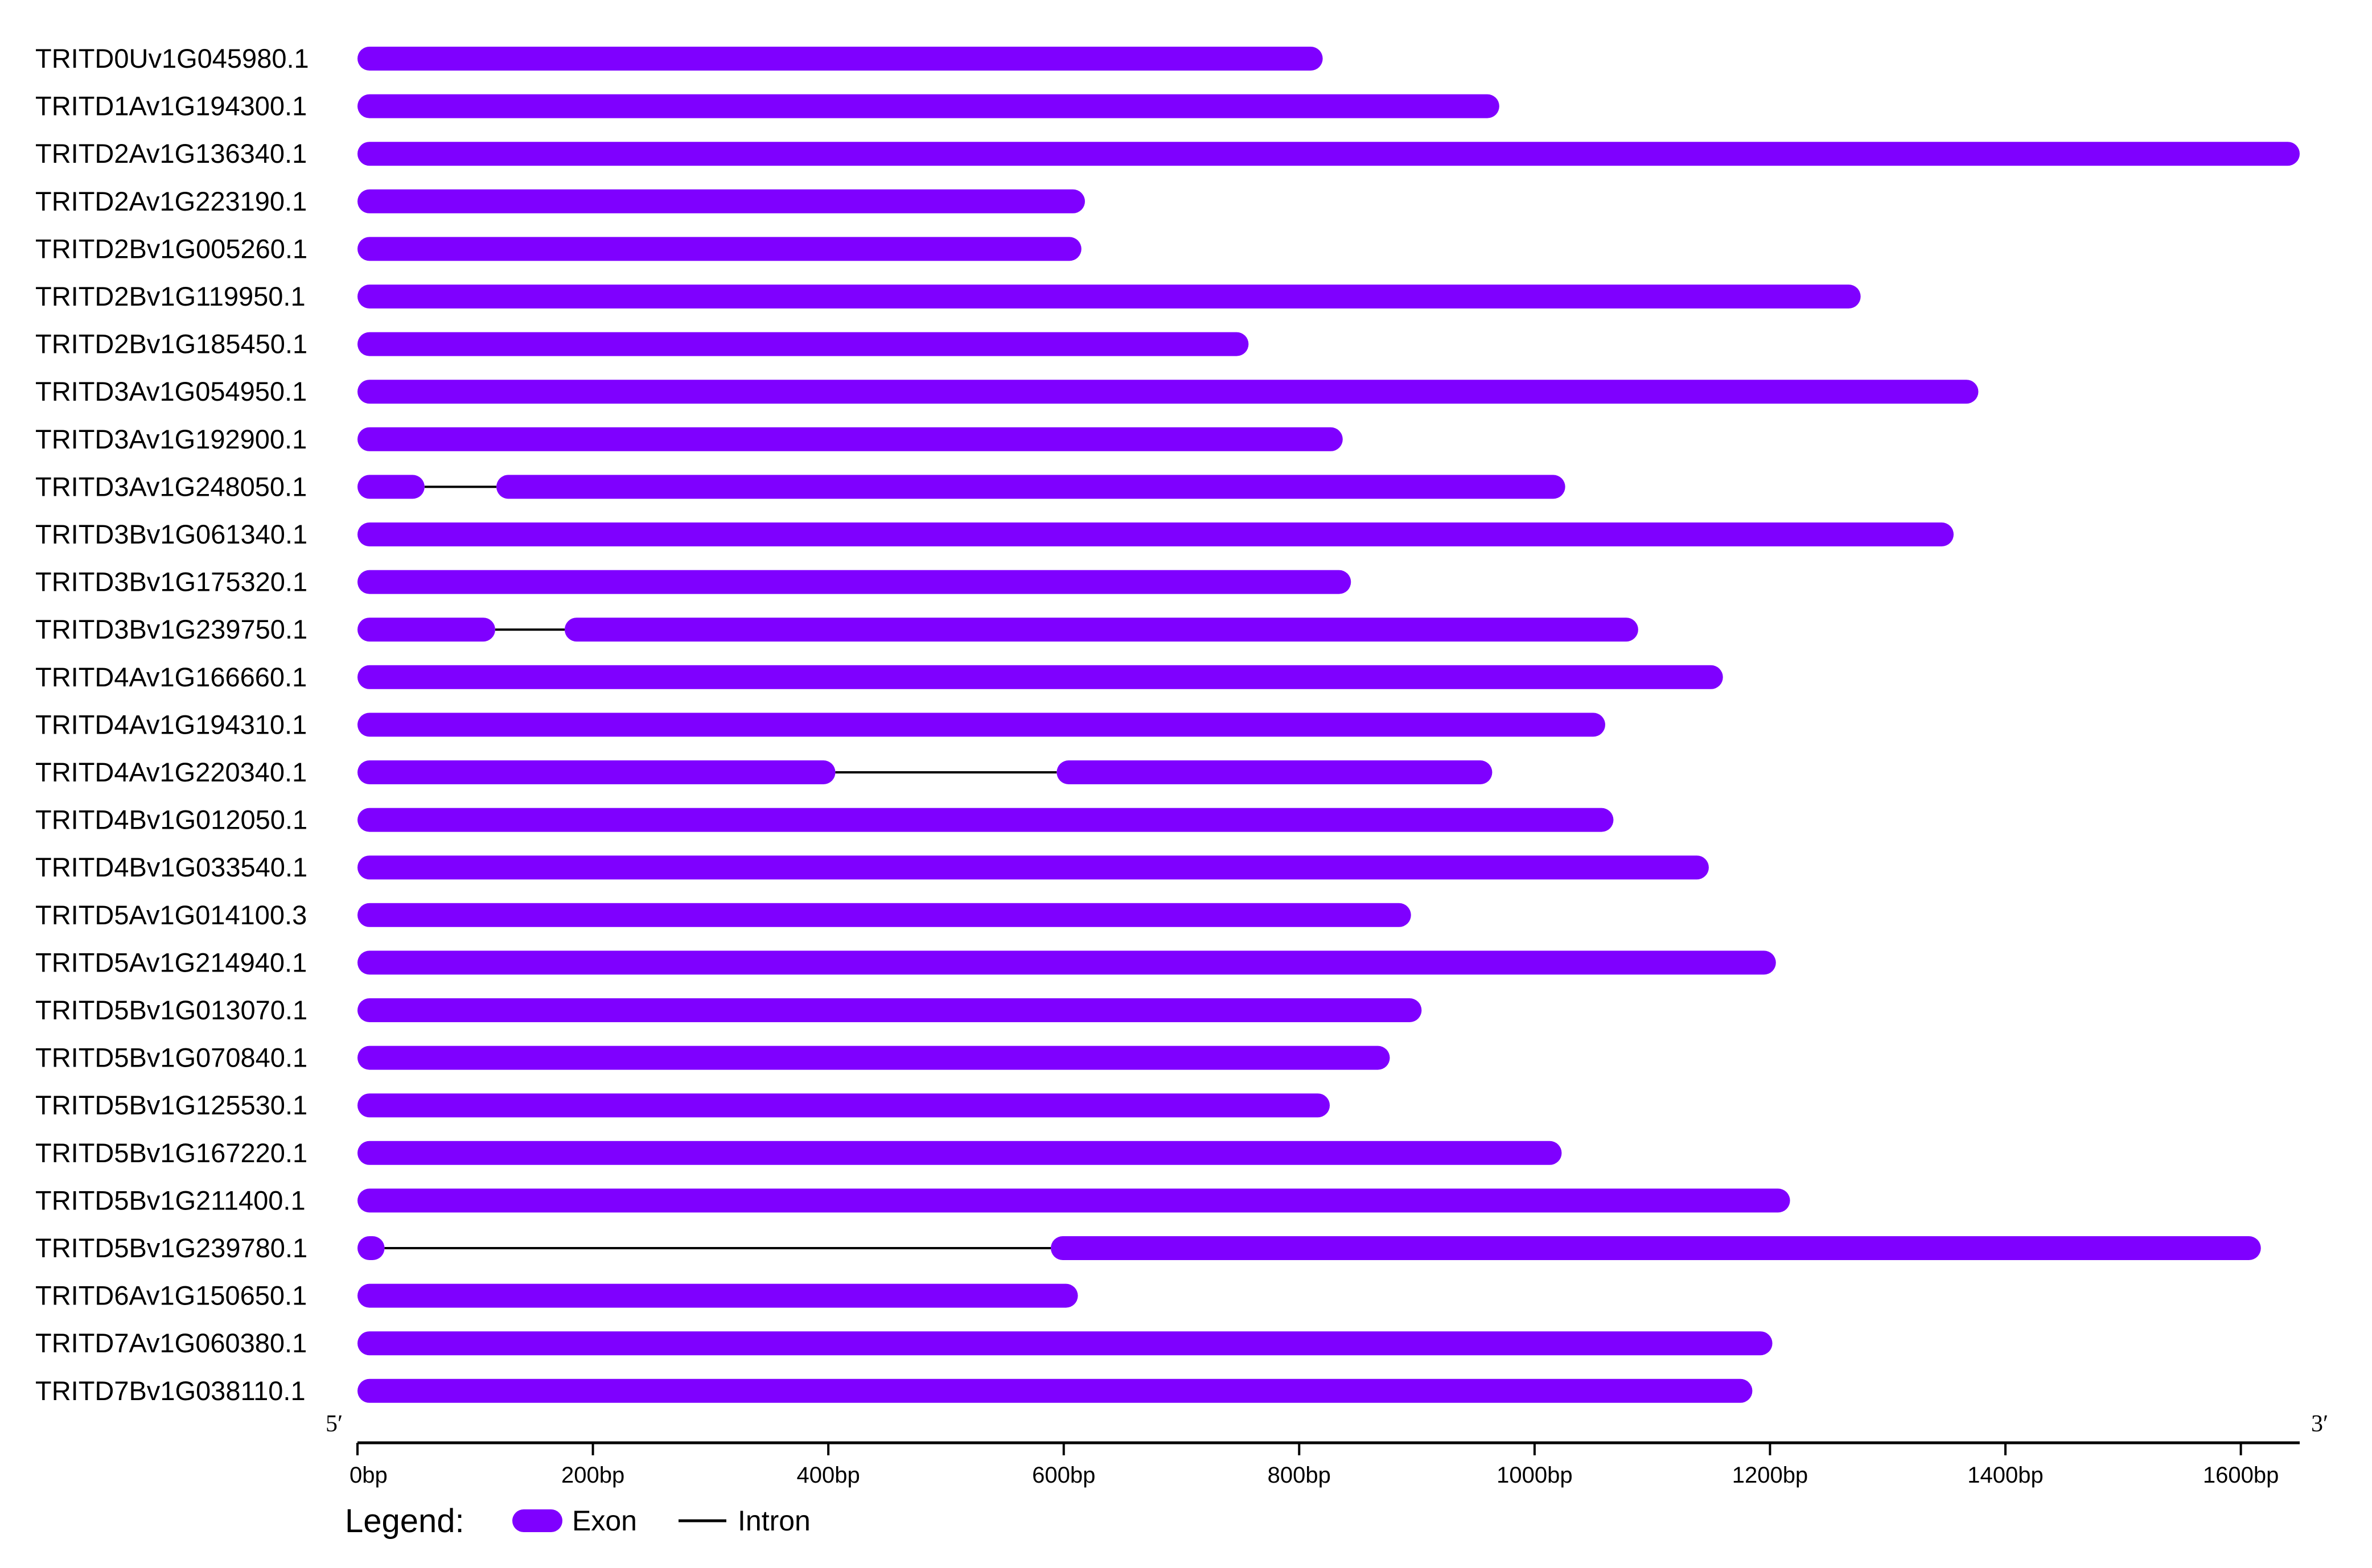  Describe the element at coordinates (171, 391) in the screenshot. I see `gene-label: TRITD3Av1G054950.1` at that location.